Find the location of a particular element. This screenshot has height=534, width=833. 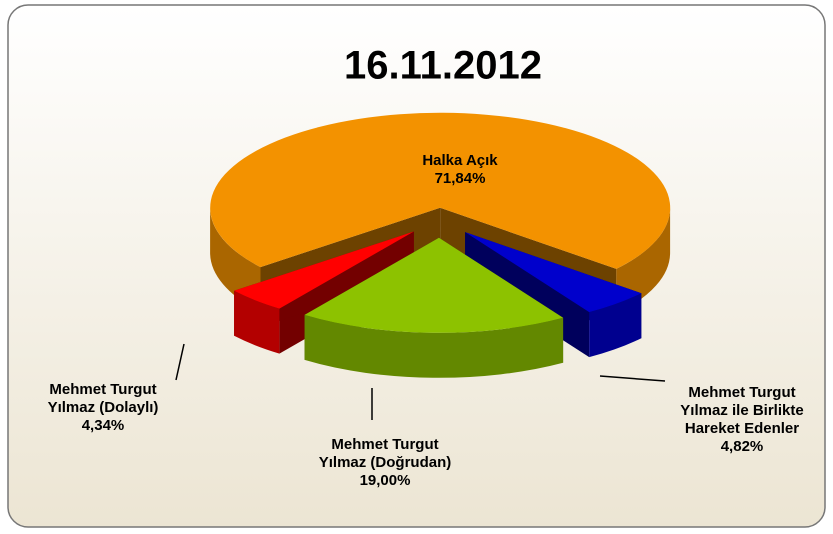

slice-label: Mehmet Turgut Yılmaz (Doğrudan) 19,00% is located at coordinates (385, 463).